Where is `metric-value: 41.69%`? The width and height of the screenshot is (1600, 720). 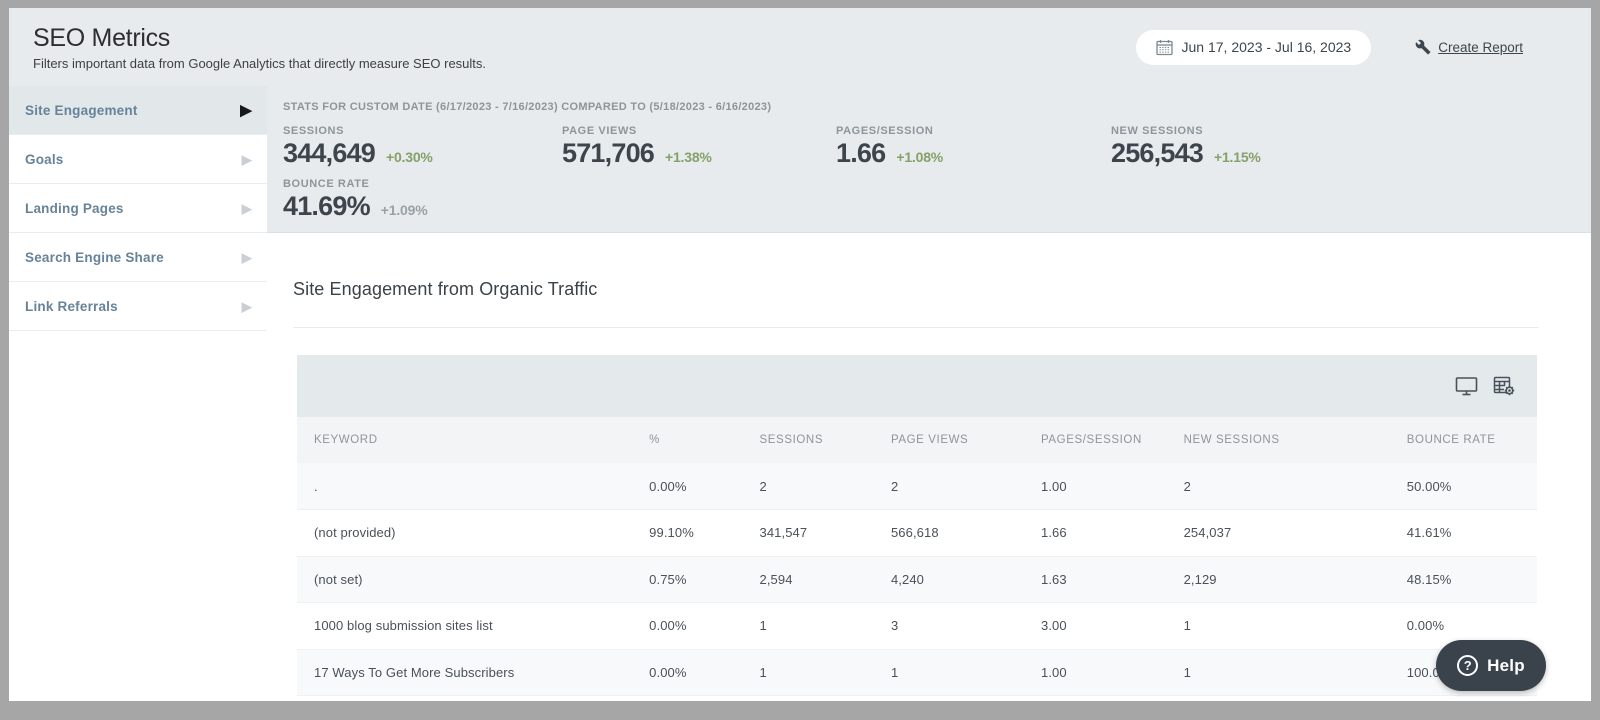
metric-value: 41.69% is located at coordinates (327, 206).